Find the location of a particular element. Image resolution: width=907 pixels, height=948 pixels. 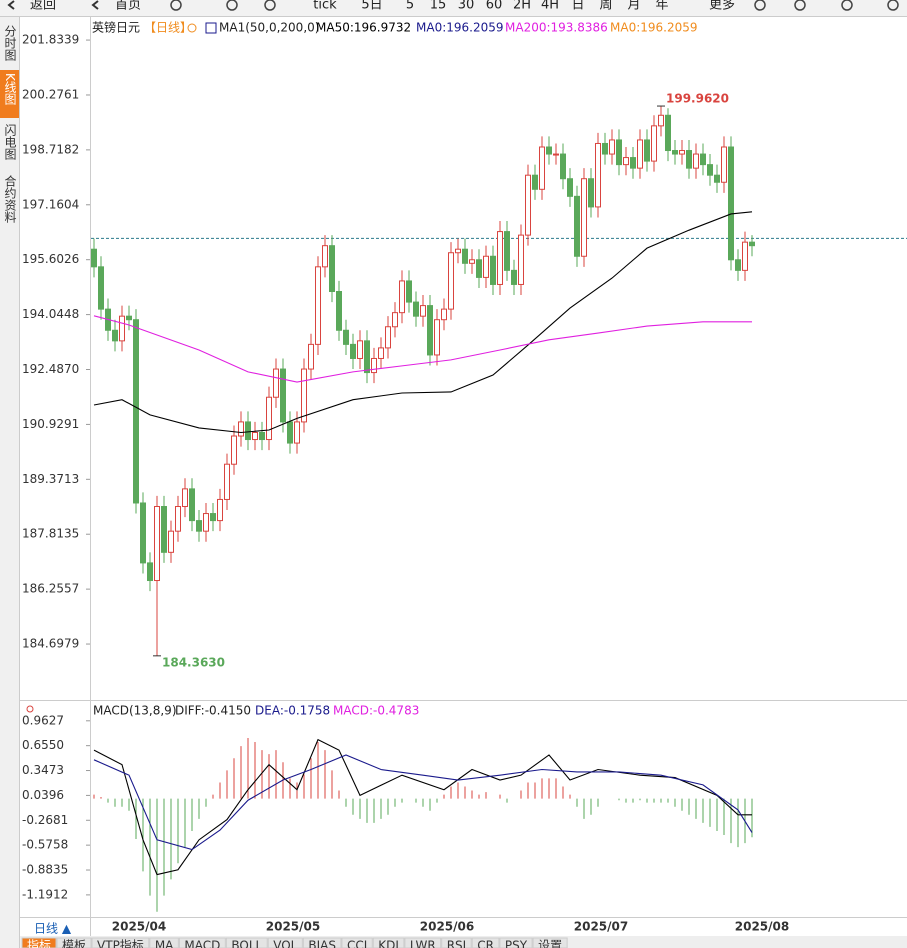

bottom-tab: PSY is located at coordinates (516, 943).